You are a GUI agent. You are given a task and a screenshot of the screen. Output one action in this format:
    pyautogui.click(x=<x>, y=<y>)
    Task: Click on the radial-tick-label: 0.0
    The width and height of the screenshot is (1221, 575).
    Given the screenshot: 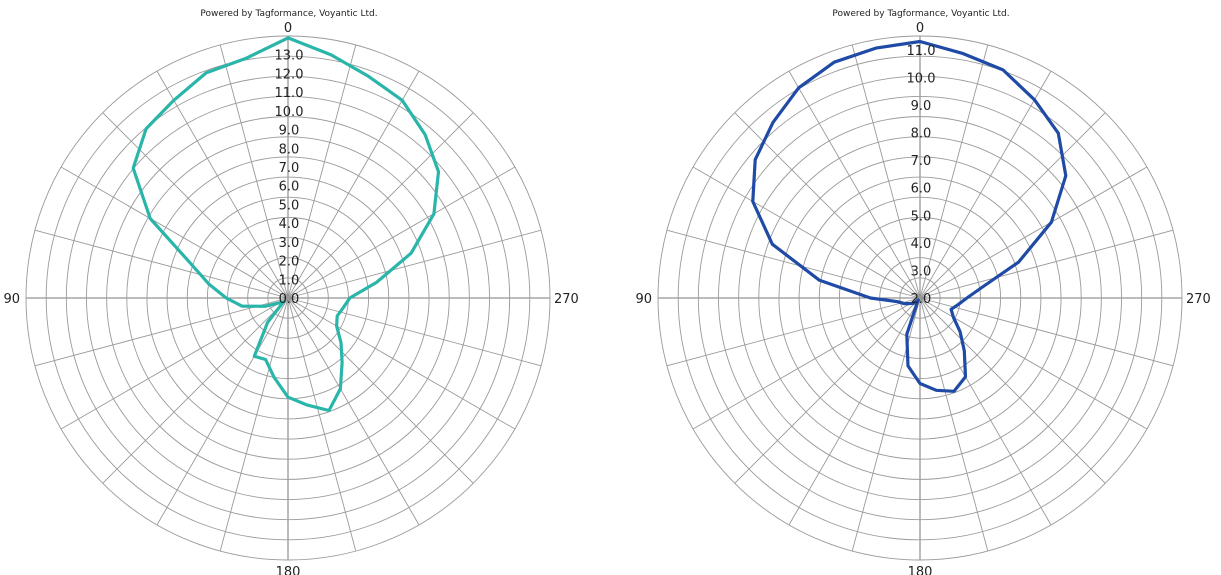 What is the action you would take?
    pyautogui.click(x=289, y=299)
    